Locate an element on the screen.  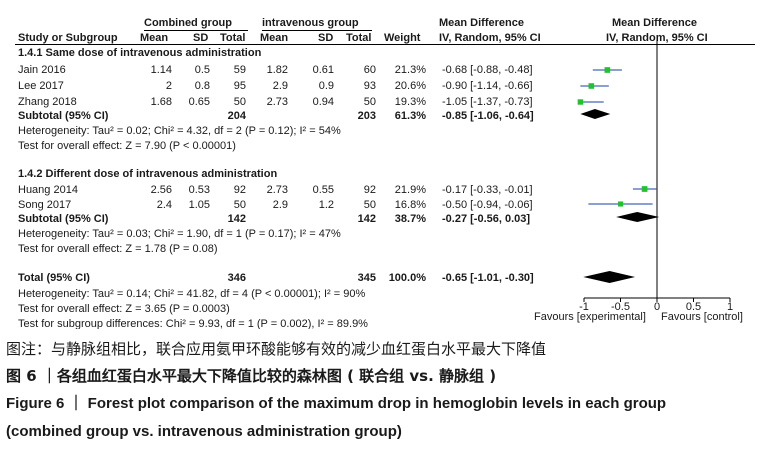
sd1: 0.8 is located at coordinates (202, 86).